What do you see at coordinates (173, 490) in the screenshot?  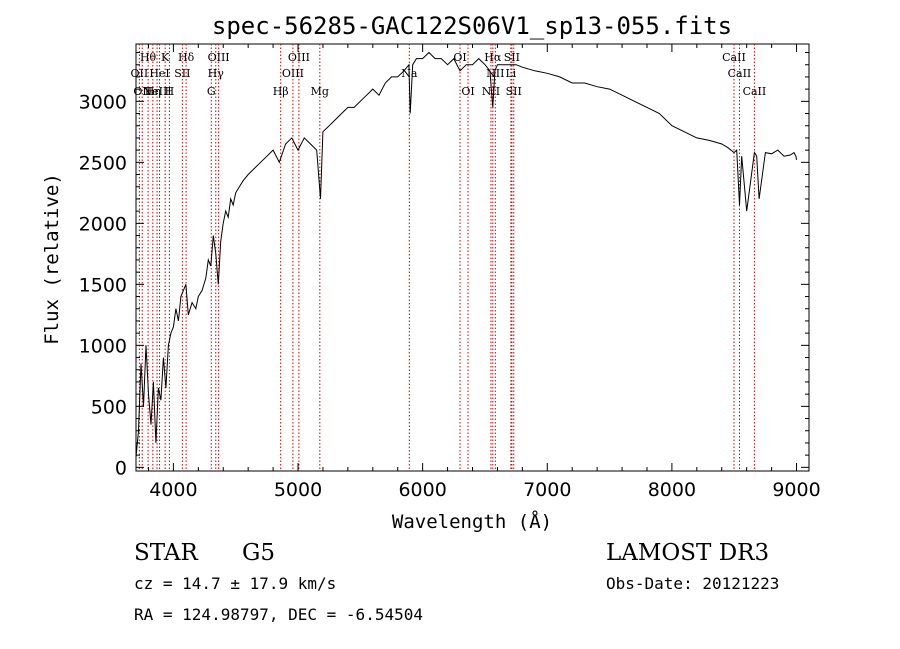 I see `x-tick-label: 4000` at bounding box center [173, 490].